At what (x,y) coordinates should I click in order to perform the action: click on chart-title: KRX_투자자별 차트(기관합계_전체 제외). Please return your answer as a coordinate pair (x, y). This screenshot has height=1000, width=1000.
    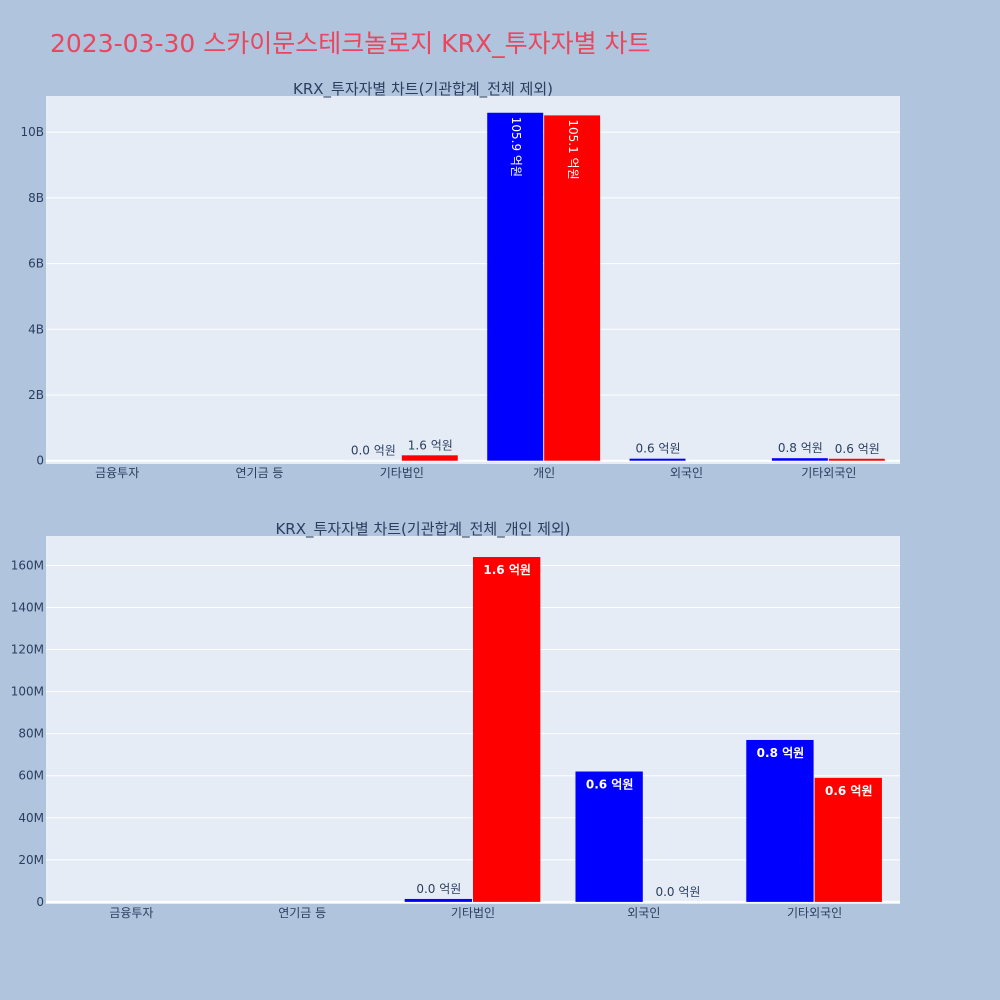
    Looking at the image, I should click on (423, 89).